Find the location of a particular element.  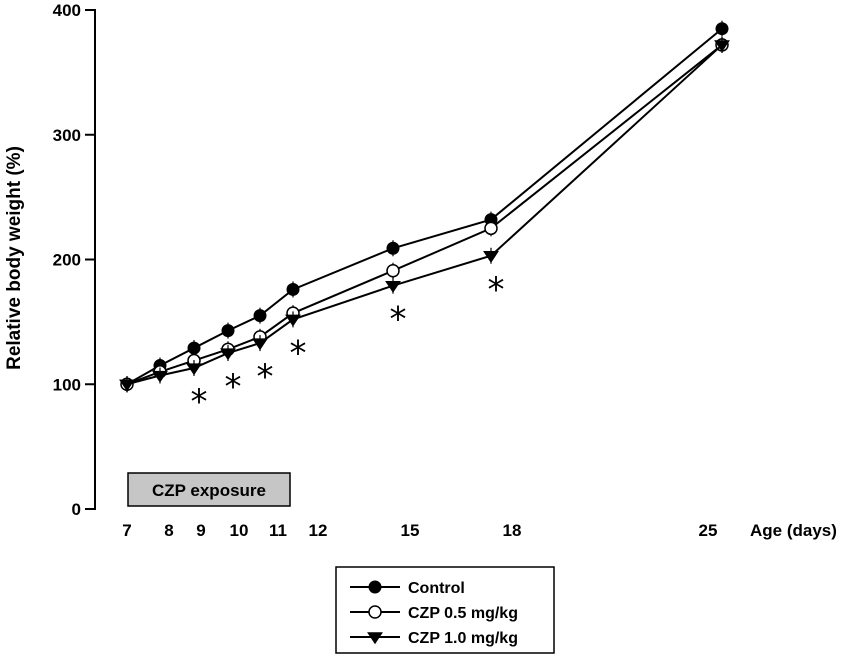

y-tick-label-200: 200 is located at coordinates (67, 260).